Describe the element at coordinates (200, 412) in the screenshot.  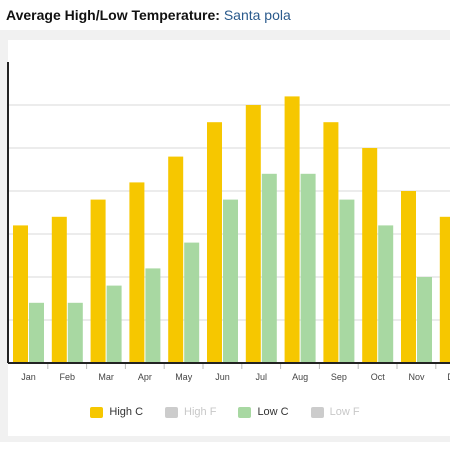
I see `legend-label-high-f: High F` at that location.